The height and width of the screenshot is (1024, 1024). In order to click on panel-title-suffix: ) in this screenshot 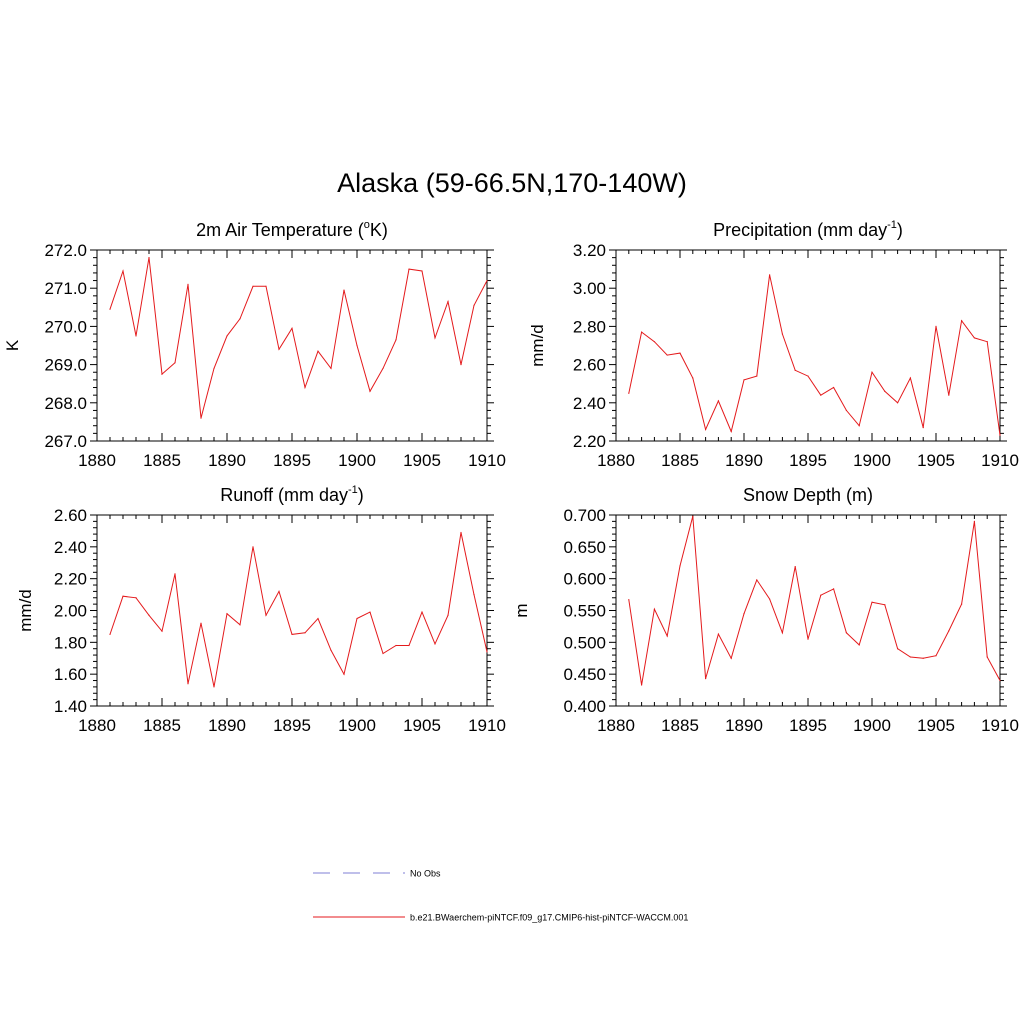, I will do `click(361, 495)`.